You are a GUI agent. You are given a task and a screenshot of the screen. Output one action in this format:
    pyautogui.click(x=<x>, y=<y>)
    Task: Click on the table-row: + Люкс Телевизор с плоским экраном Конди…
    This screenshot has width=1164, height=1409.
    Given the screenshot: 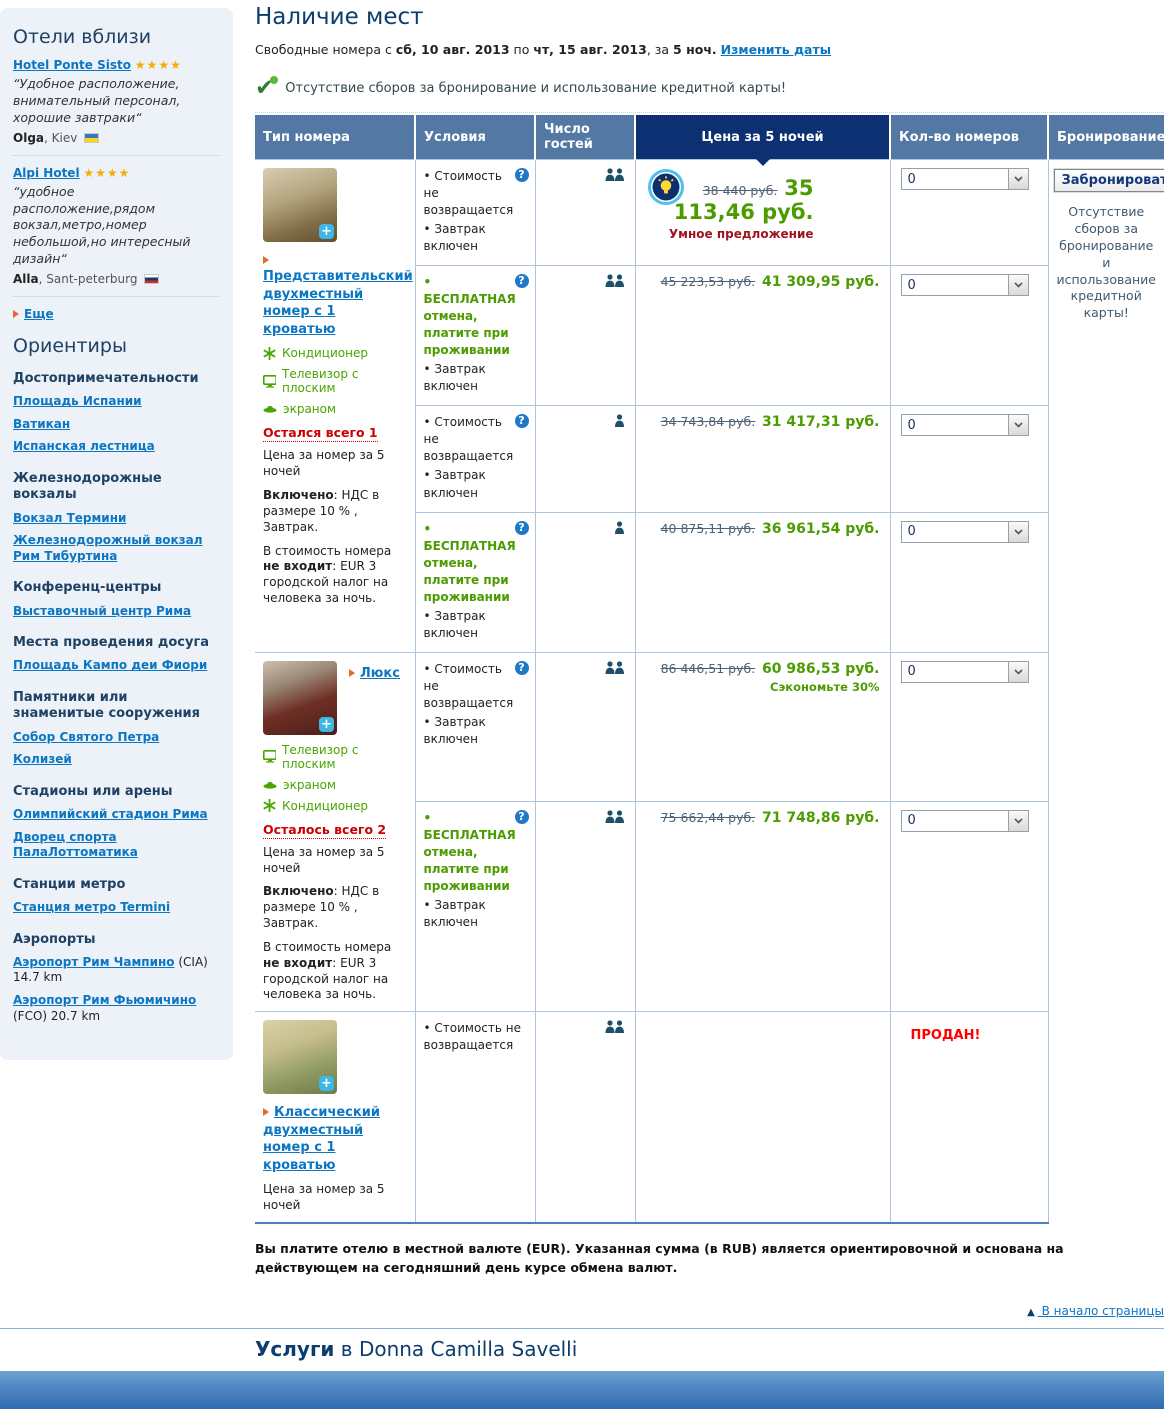 What is the action you would take?
    pyautogui.click(x=709, y=726)
    